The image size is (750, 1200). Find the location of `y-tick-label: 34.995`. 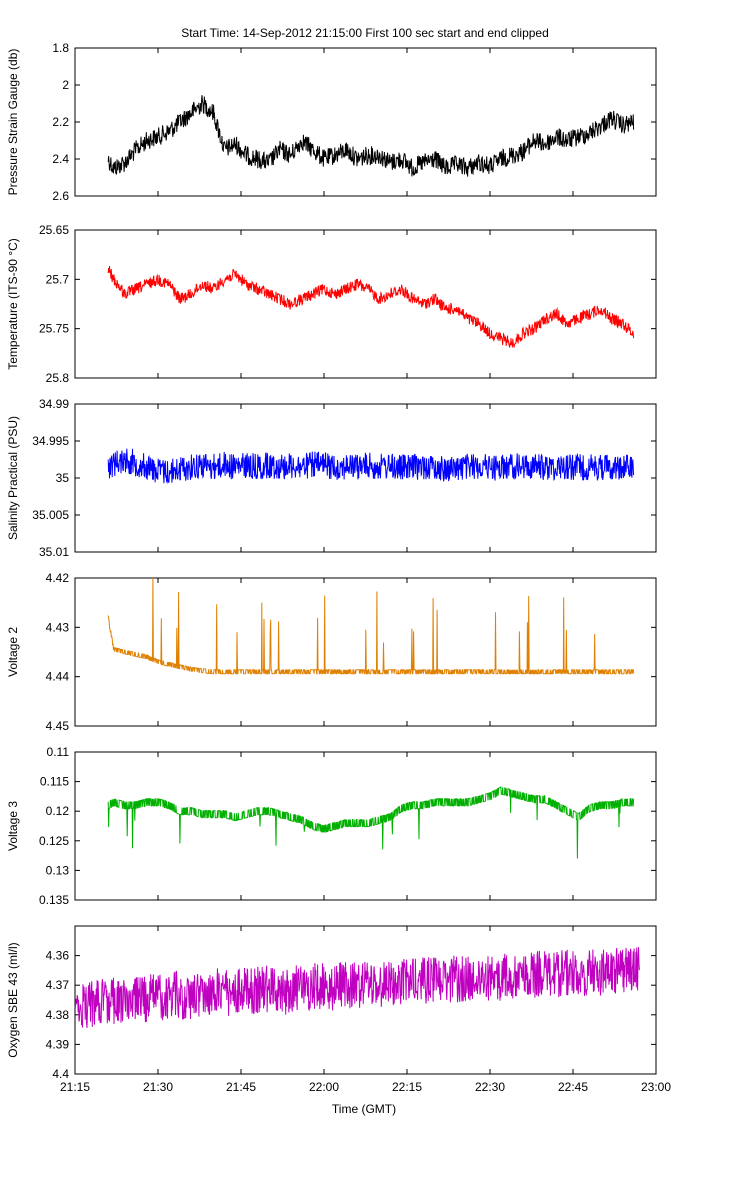

y-tick-label: 34.995 is located at coordinates (50, 441).